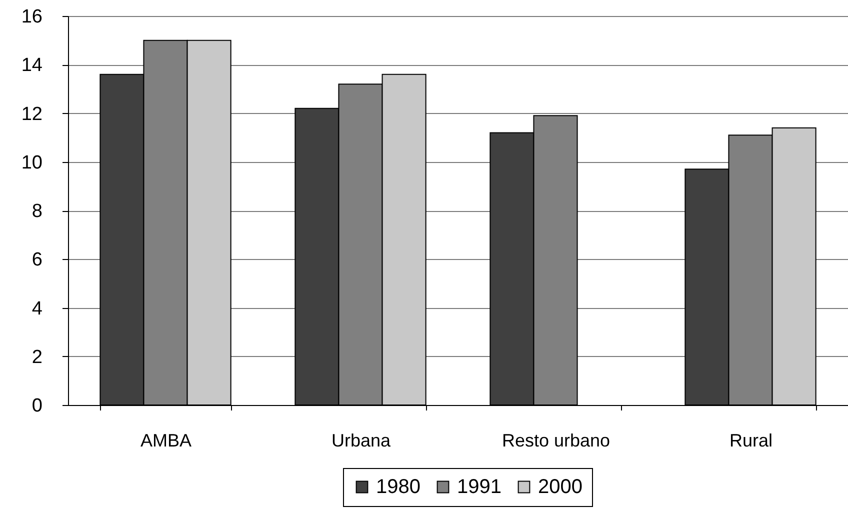 Image resolution: width=848 pixels, height=513 pixels. I want to click on x-tick-label: AMBA, so click(166, 440).